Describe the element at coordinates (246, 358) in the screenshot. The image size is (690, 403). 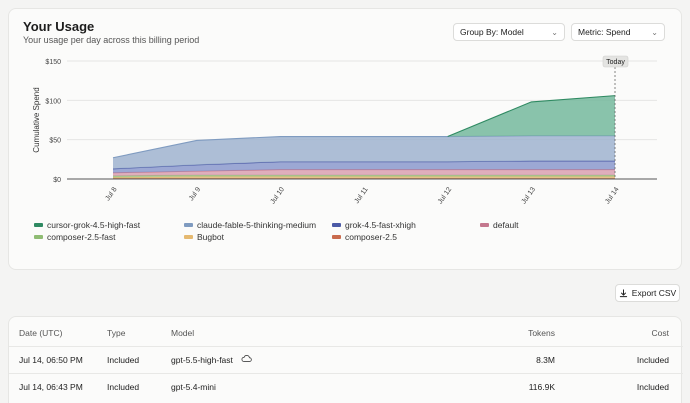
I see `cloud-icon` at that location.